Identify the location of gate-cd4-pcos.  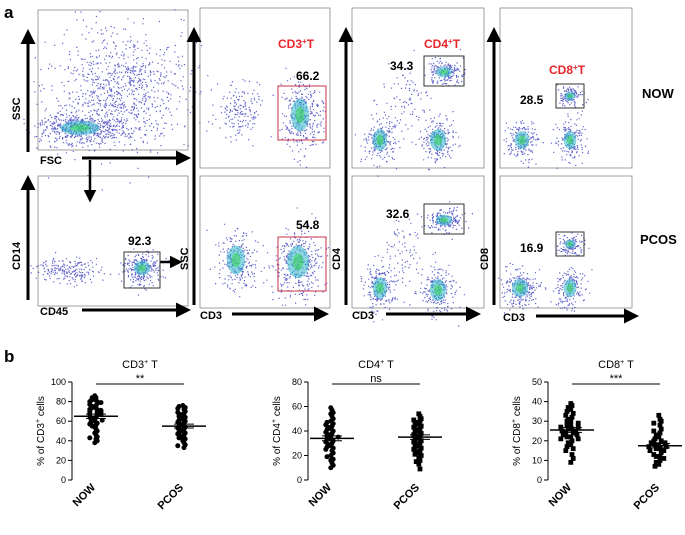
(444, 219).